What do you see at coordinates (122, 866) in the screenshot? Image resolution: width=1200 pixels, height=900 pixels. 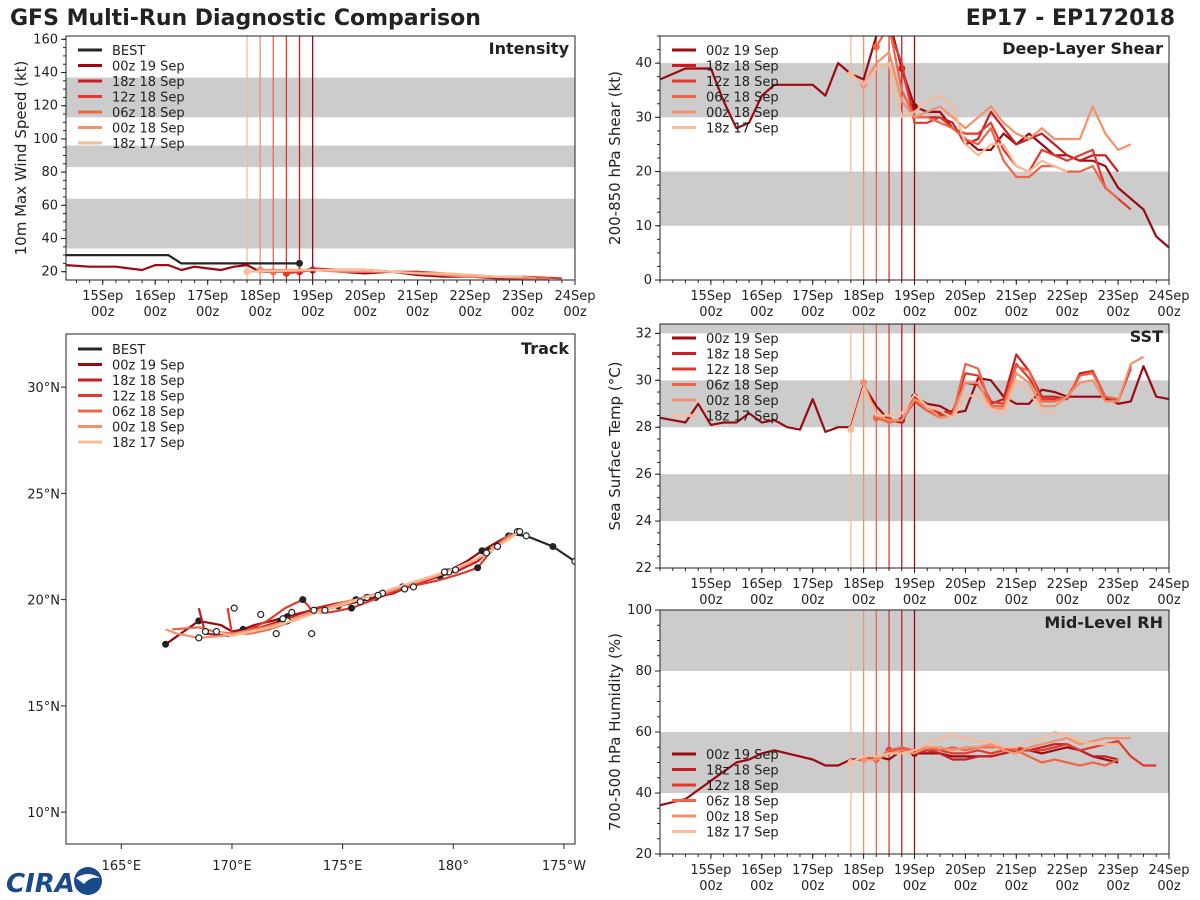 I see `x-tick-label: 165°E` at bounding box center [122, 866].